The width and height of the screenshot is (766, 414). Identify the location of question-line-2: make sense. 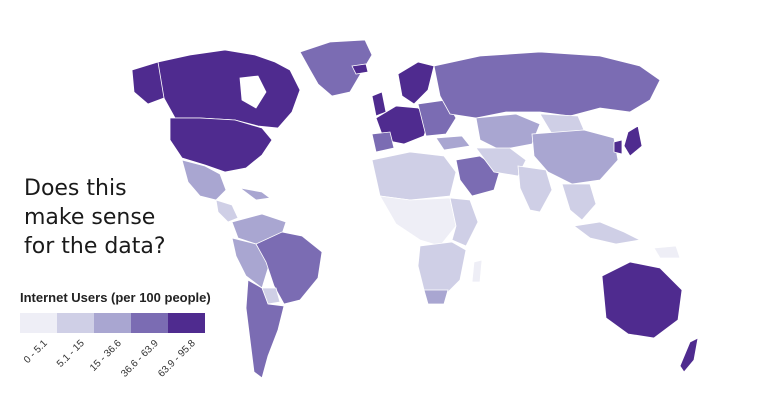
(90, 217).